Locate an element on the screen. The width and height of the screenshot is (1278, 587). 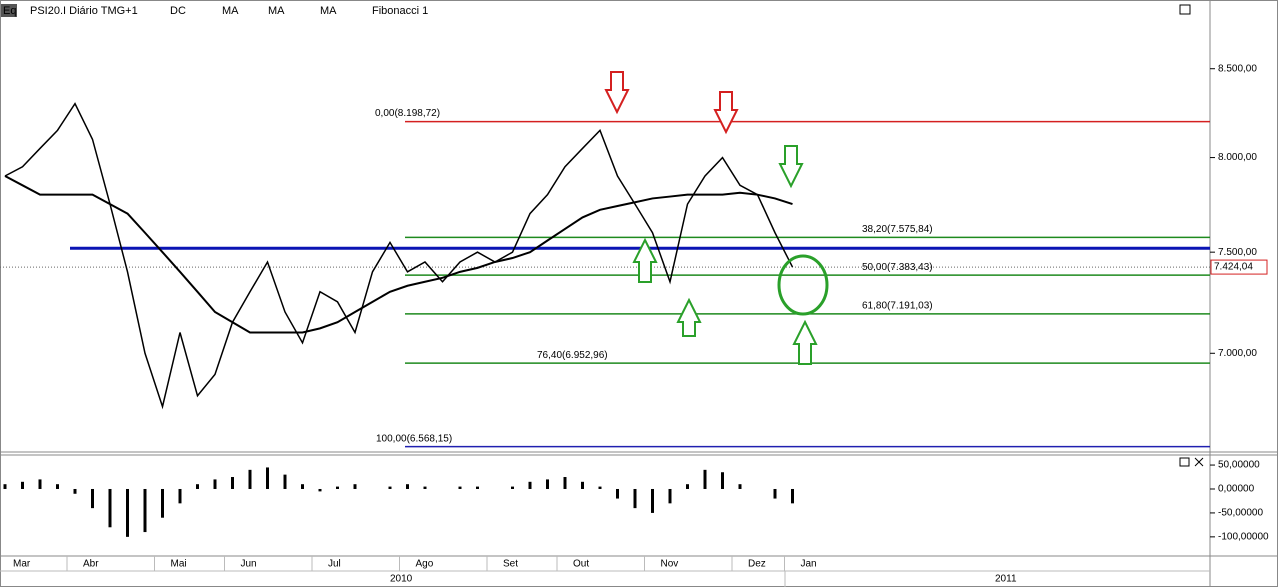
x-tick-label: Abr is located at coordinates (91, 564).